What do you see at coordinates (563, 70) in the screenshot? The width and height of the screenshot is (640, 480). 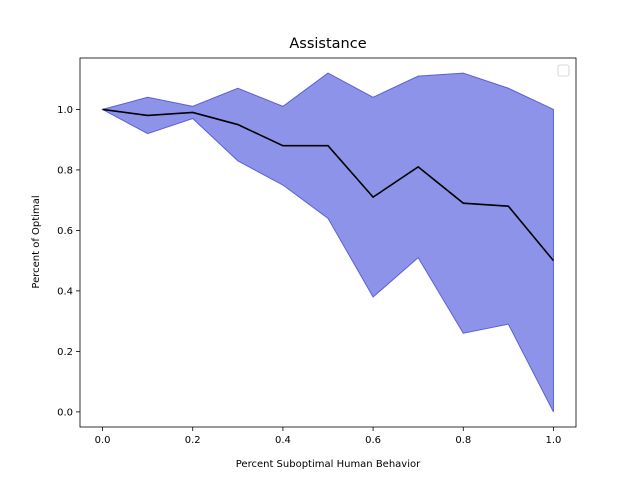 I see `legend-box` at bounding box center [563, 70].